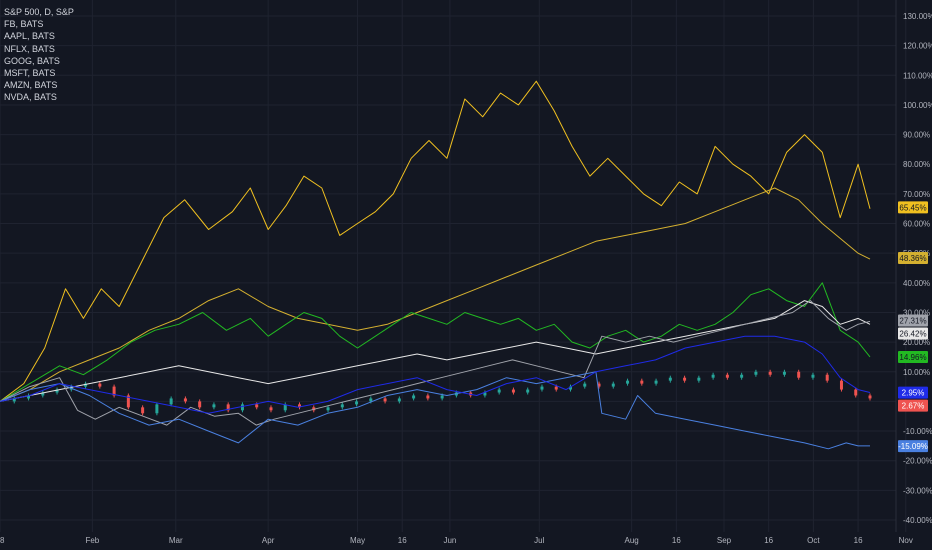 This screenshot has height=550, width=932. What do you see at coordinates (724, 540) in the screenshot?
I see `x-tick-label: Sep` at bounding box center [724, 540].